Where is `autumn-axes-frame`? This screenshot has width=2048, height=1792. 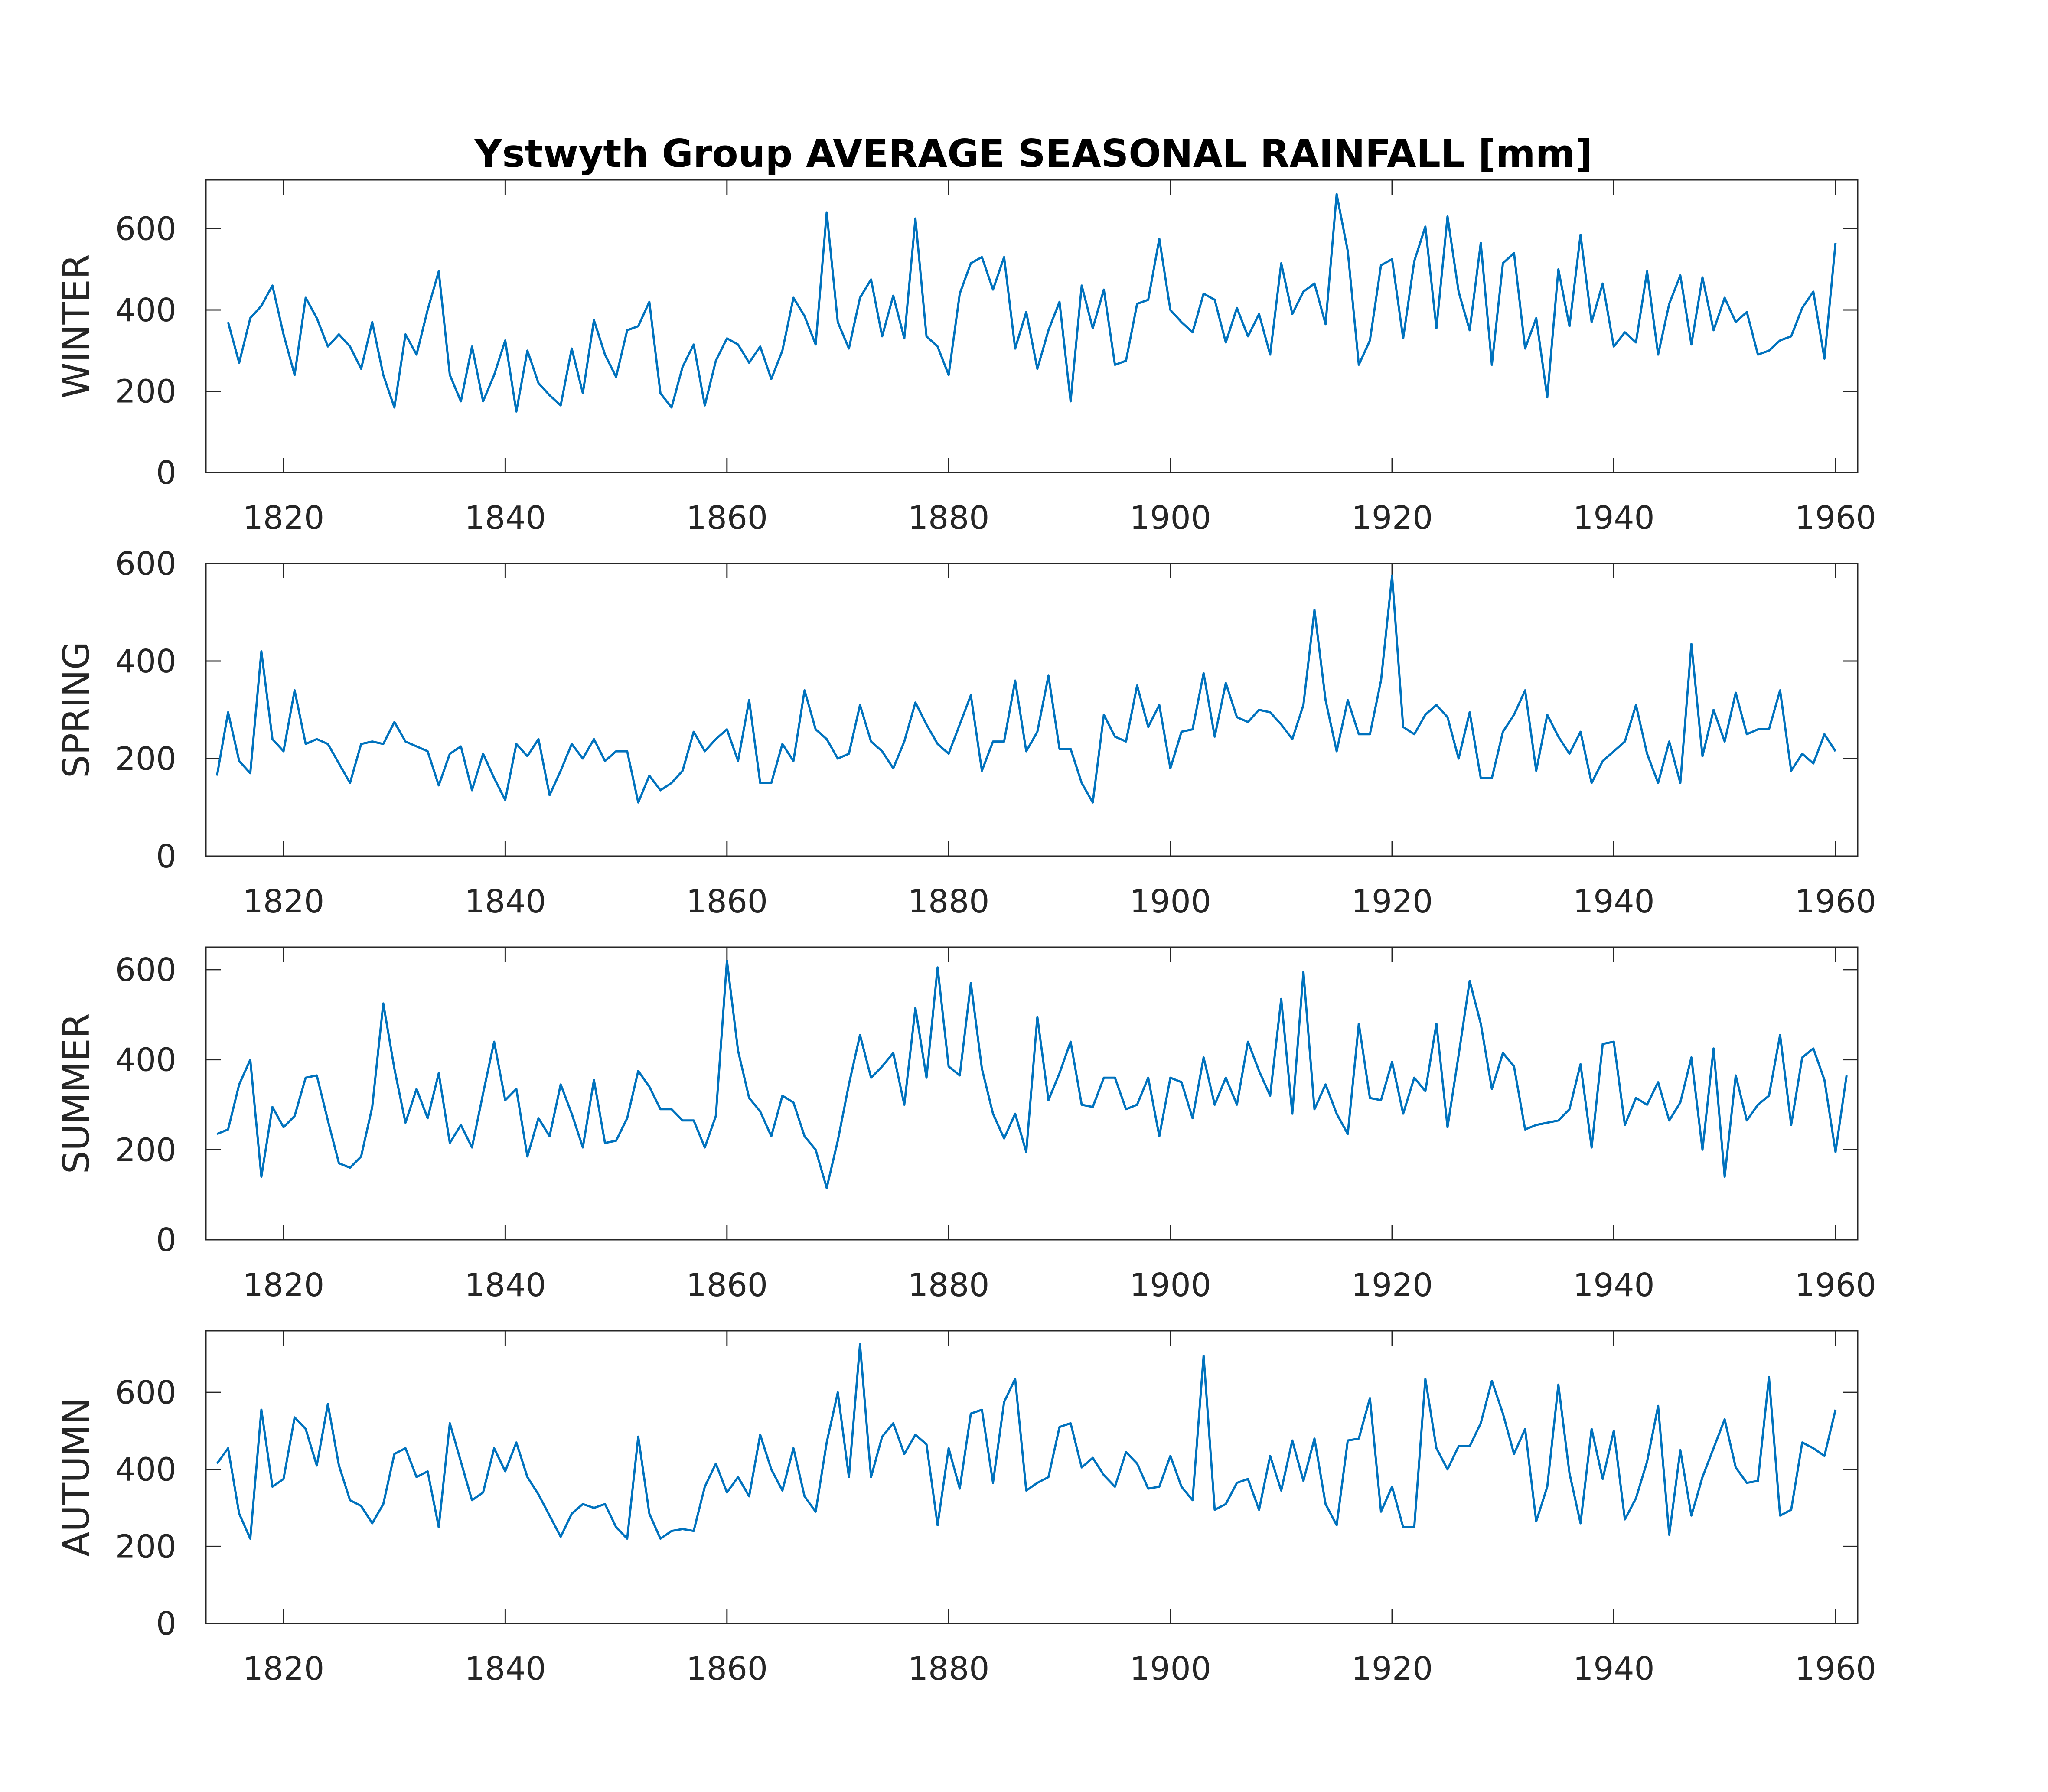 autumn-axes-frame is located at coordinates (1032, 1477).